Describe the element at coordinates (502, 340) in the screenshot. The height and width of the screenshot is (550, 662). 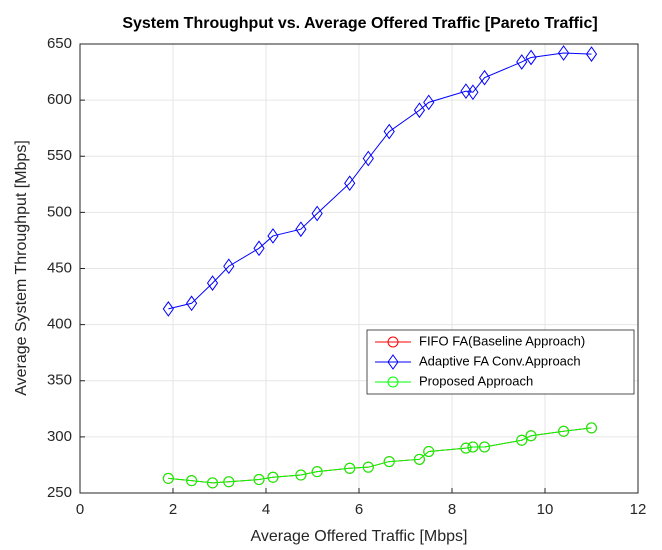
I see `legend-label: FIFO FA(Baseline Approach)` at that location.